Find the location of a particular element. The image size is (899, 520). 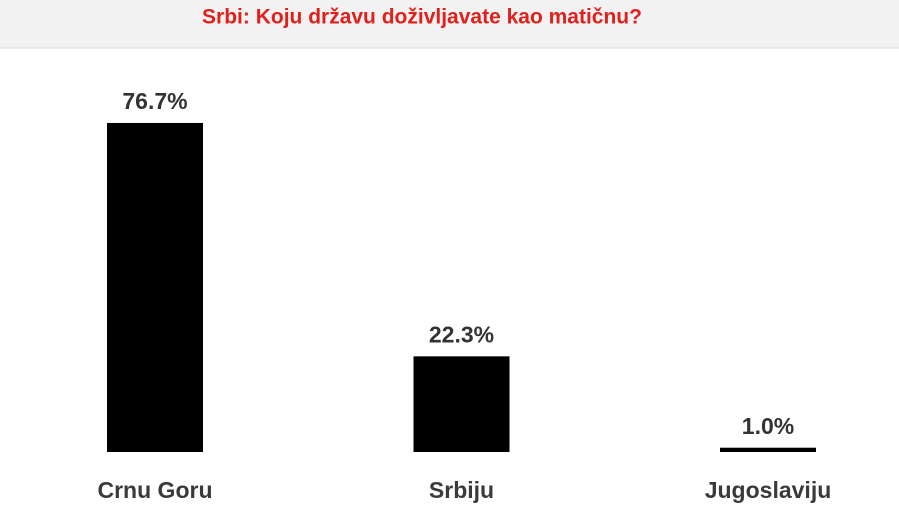

x-tick-label: Srbiju is located at coordinates (461, 490).